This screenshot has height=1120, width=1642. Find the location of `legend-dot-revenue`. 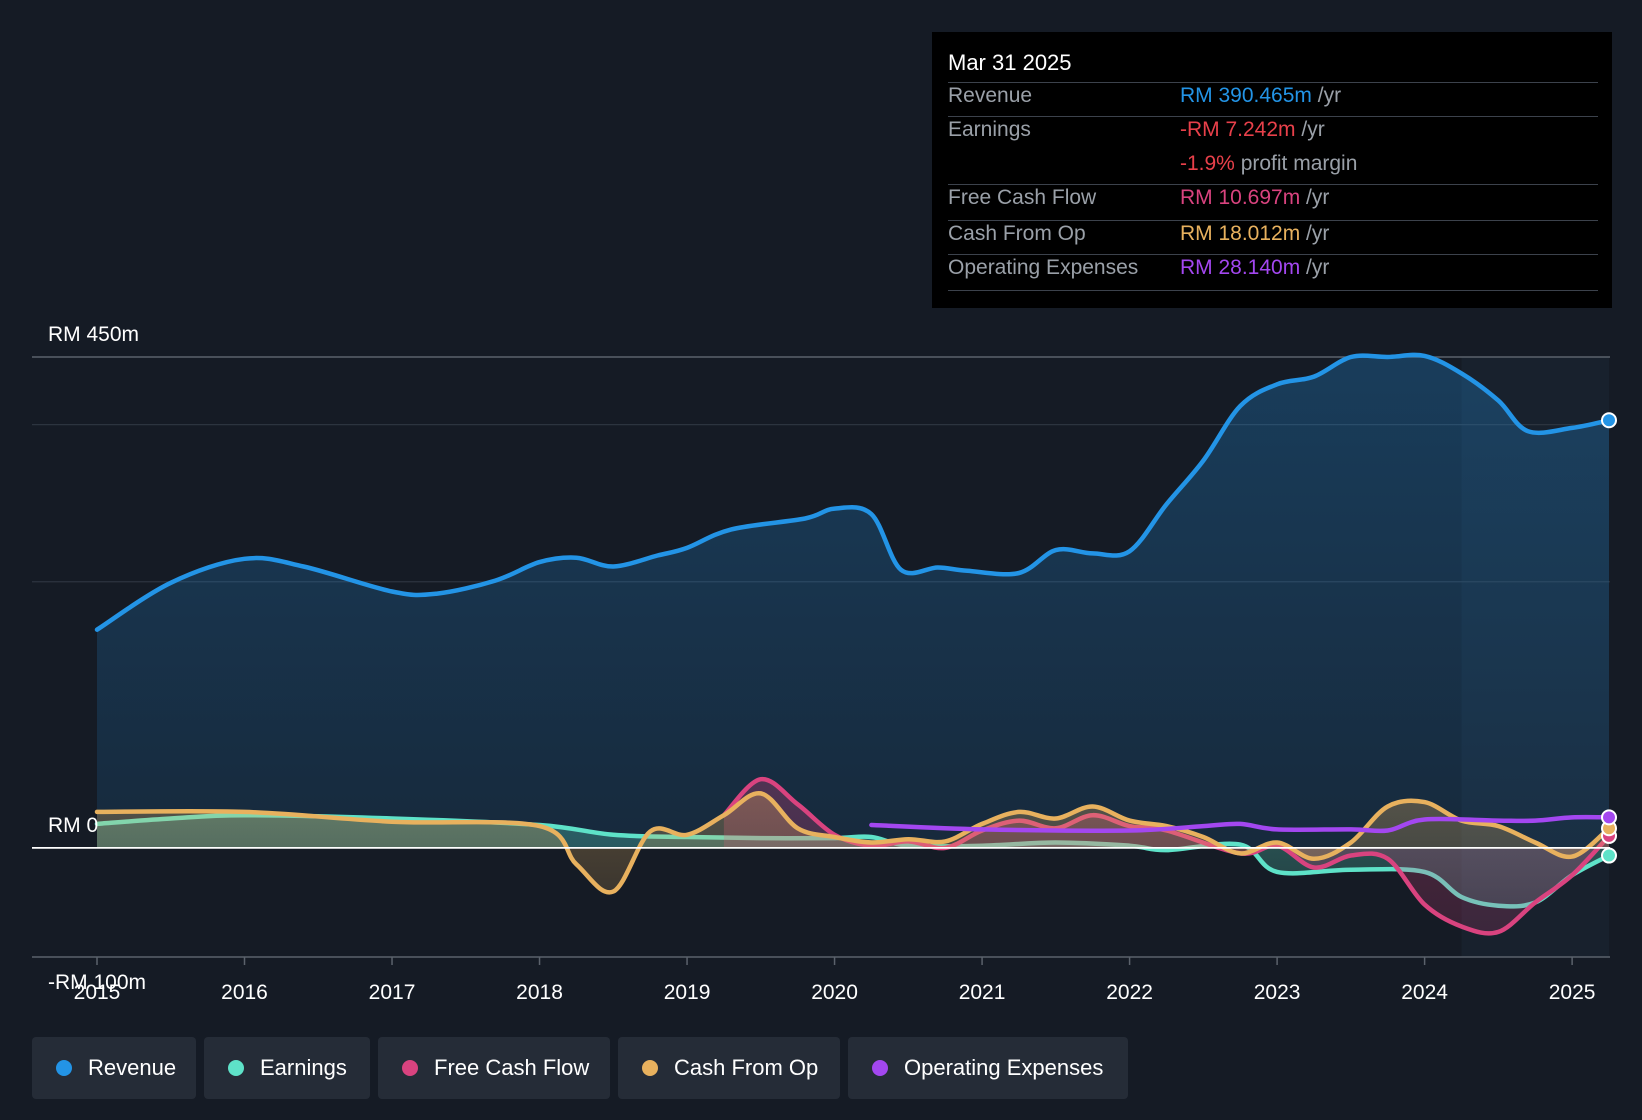

legend-dot-revenue is located at coordinates (64, 1068).